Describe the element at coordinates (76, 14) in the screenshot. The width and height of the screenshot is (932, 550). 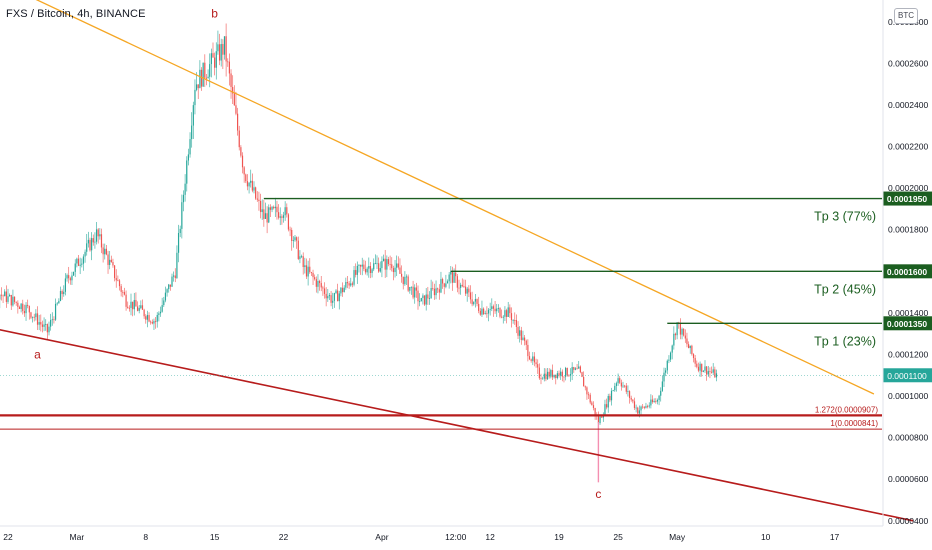
I see `symbol-title: FXS / Bitcoin, 4h, BINANCE` at that location.